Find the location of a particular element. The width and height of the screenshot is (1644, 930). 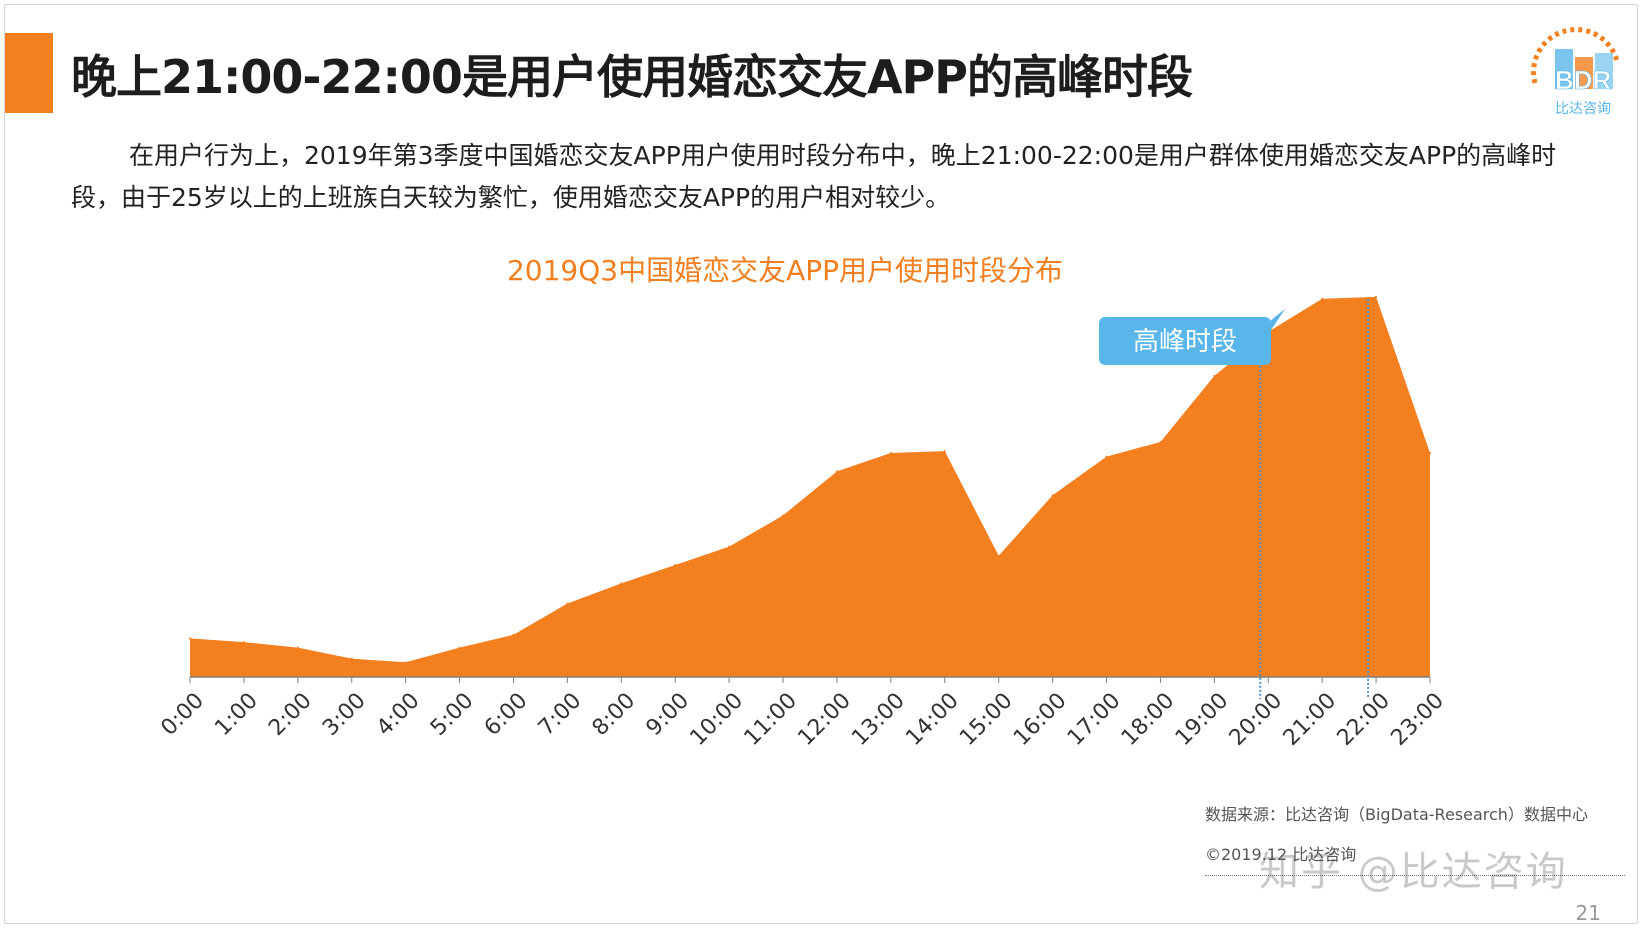

x-tick-label-11: 11:00 is located at coordinates (771, 719).